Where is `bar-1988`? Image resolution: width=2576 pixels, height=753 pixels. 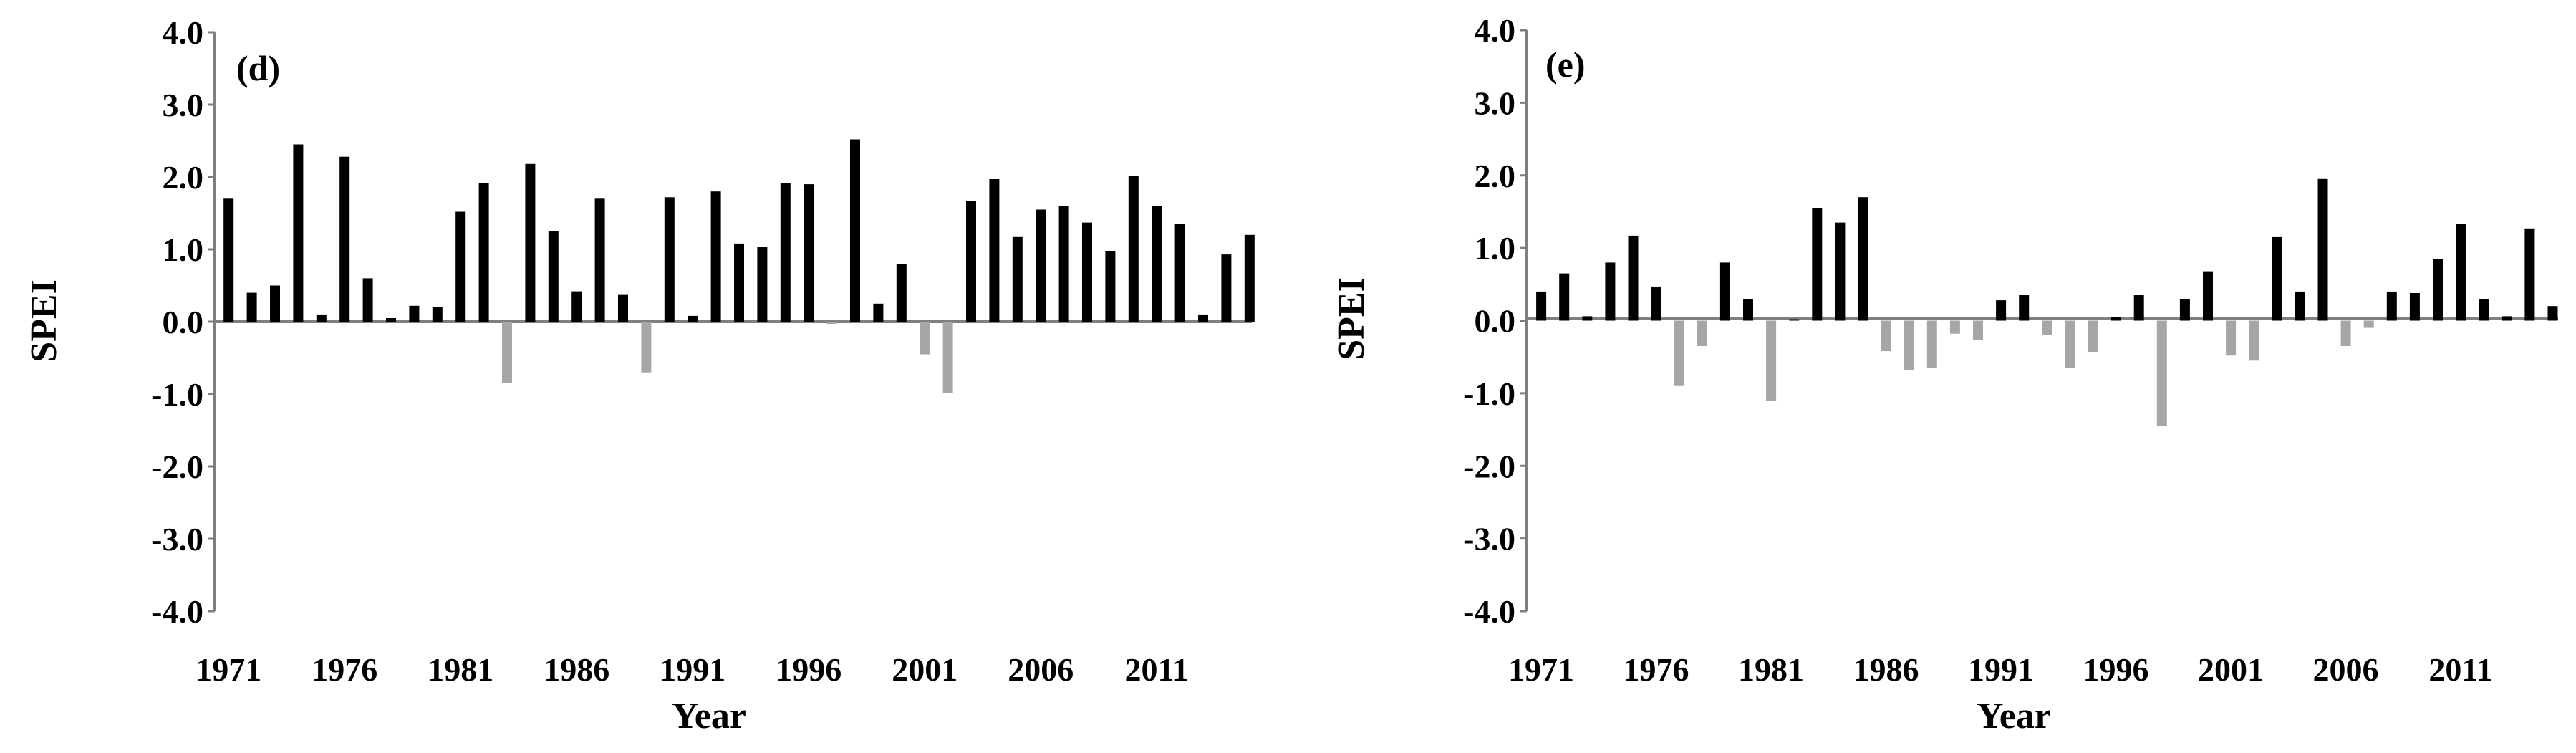
bar-1988 is located at coordinates (1931, 344).